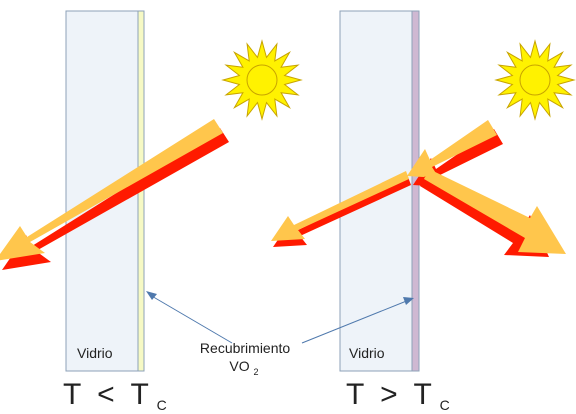  What do you see at coordinates (398, 395) in the screenshot?
I see `condition-label-right: T > T C` at bounding box center [398, 395].